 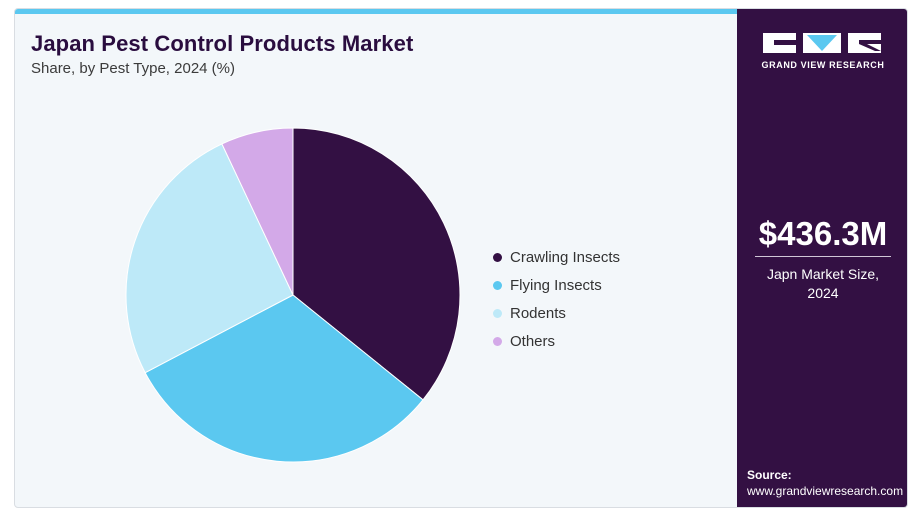 What do you see at coordinates (376, 11) in the screenshot?
I see `accent-bar` at bounding box center [376, 11].